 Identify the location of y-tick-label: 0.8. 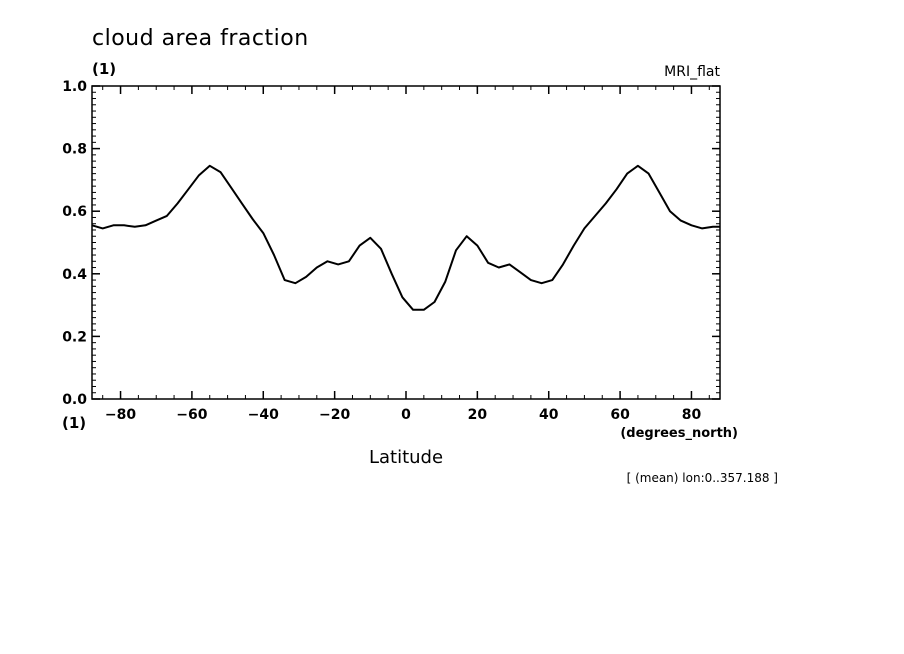
(74, 150).